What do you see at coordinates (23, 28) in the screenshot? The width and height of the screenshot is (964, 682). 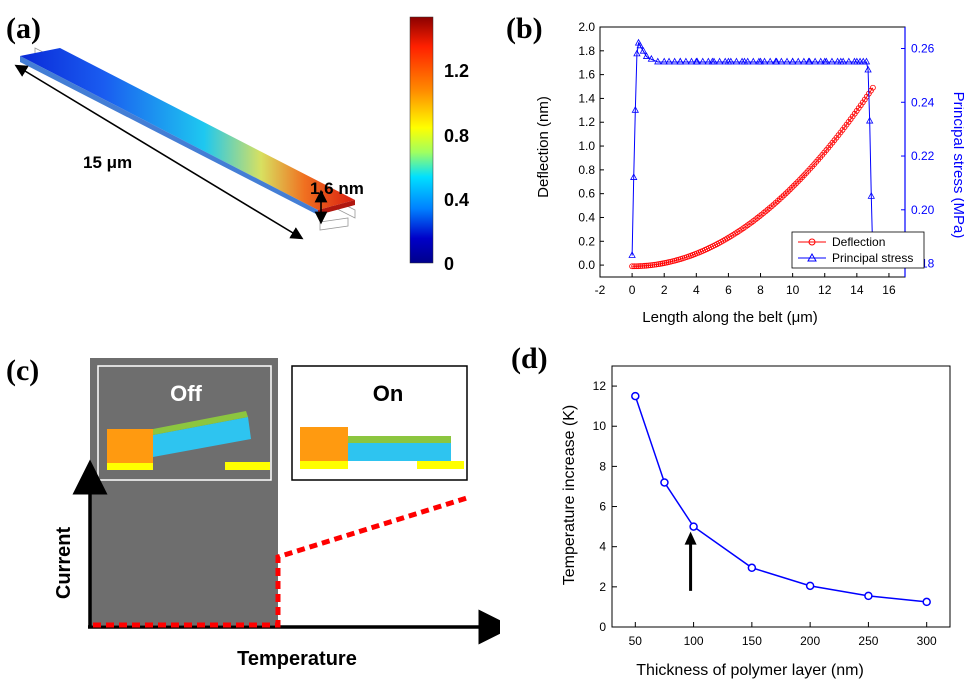 I see `panel-a-label: (a)` at bounding box center [23, 28].